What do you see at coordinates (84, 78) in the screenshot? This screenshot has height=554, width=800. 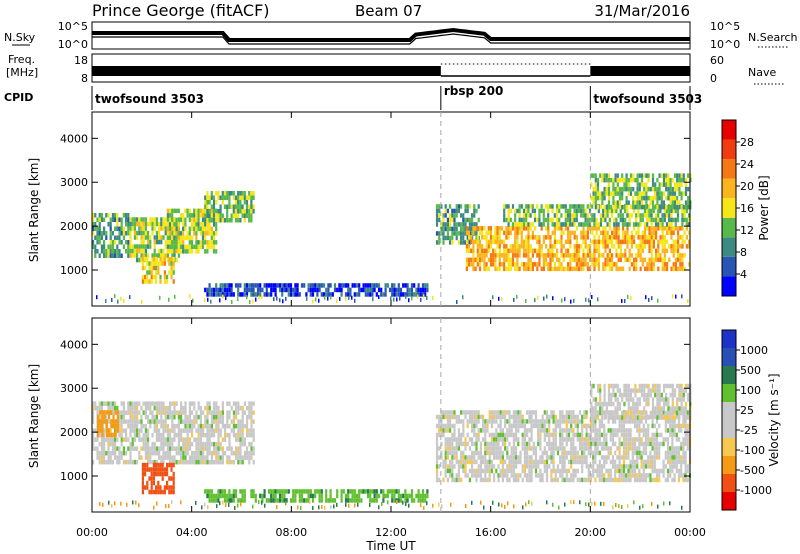 I see `freq-tick-bottom-left: 8` at bounding box center [84, 78].